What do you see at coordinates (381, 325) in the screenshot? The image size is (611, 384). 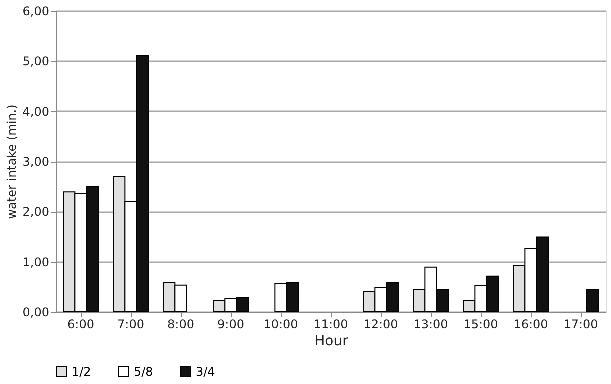 I see `x-tick-label: 12:00` at bounding box center [381, 325].